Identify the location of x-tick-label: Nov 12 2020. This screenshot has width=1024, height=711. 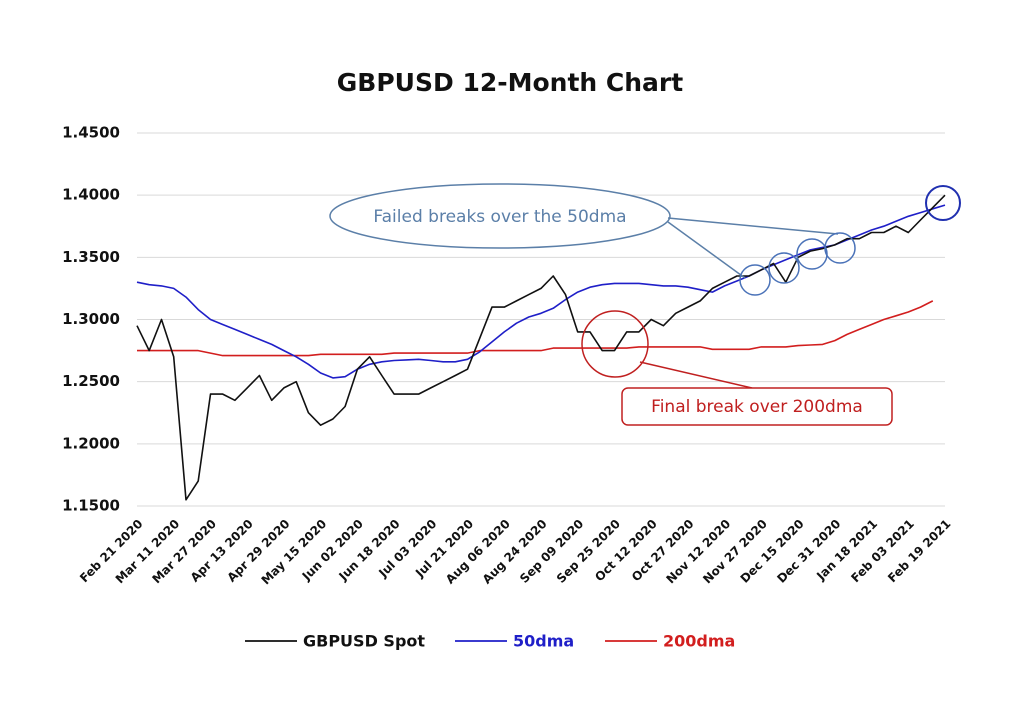
(699, 552).